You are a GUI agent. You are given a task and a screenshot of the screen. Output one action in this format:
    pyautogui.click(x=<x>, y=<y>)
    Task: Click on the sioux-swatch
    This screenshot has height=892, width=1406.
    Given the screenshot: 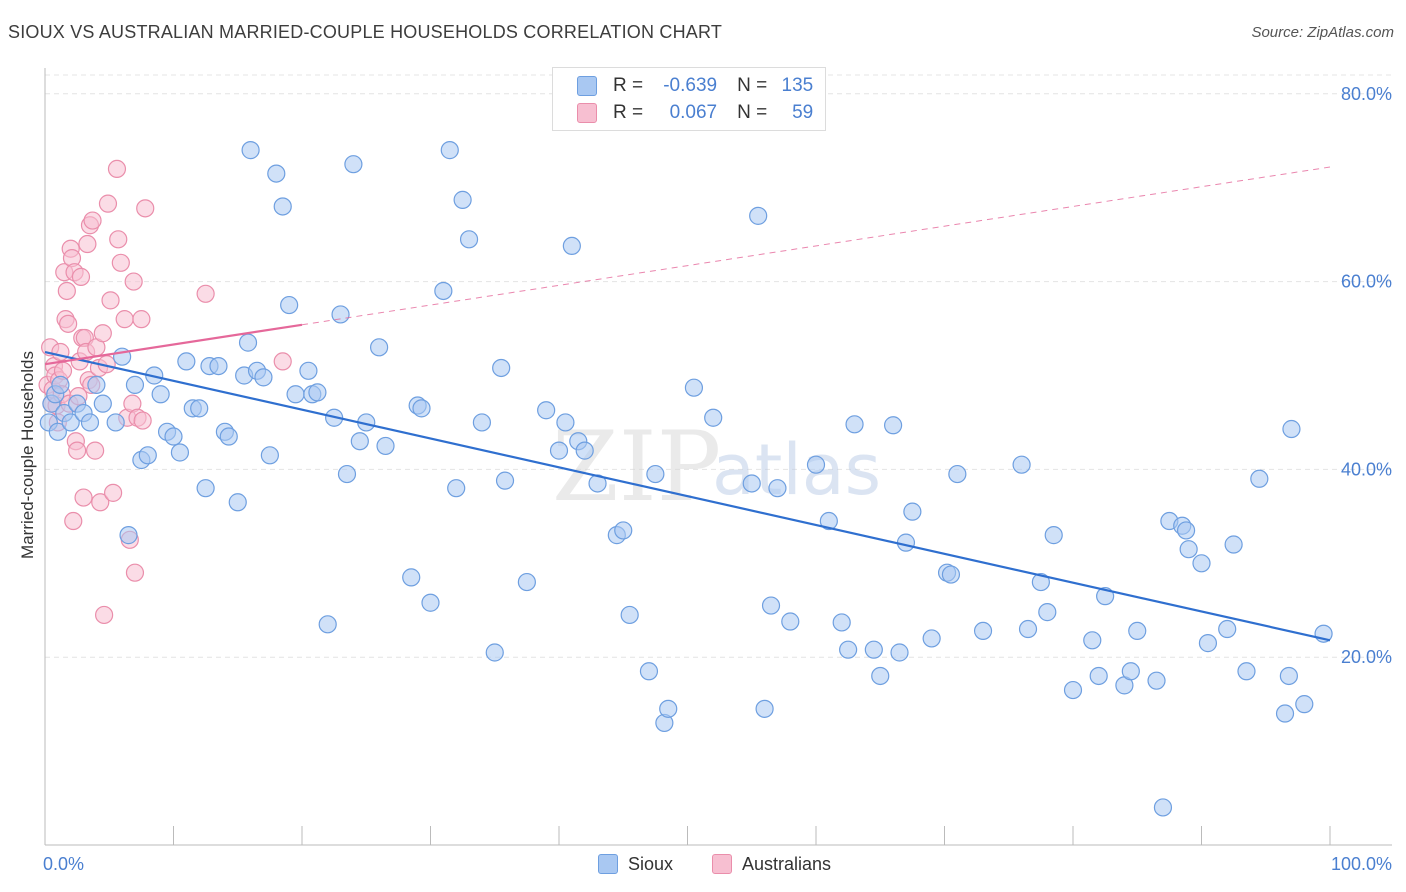 What is the action you would take?
    pyautogui.click(x=608, y=864)
    